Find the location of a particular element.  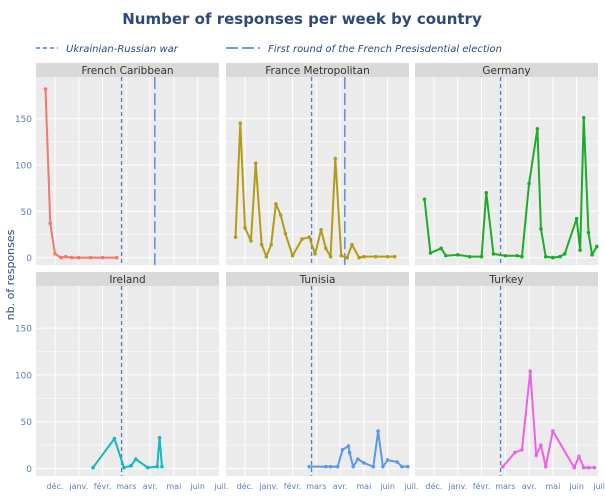

strip-label-french-caribbean: French Caribbean is located at coordinates (127, 71).